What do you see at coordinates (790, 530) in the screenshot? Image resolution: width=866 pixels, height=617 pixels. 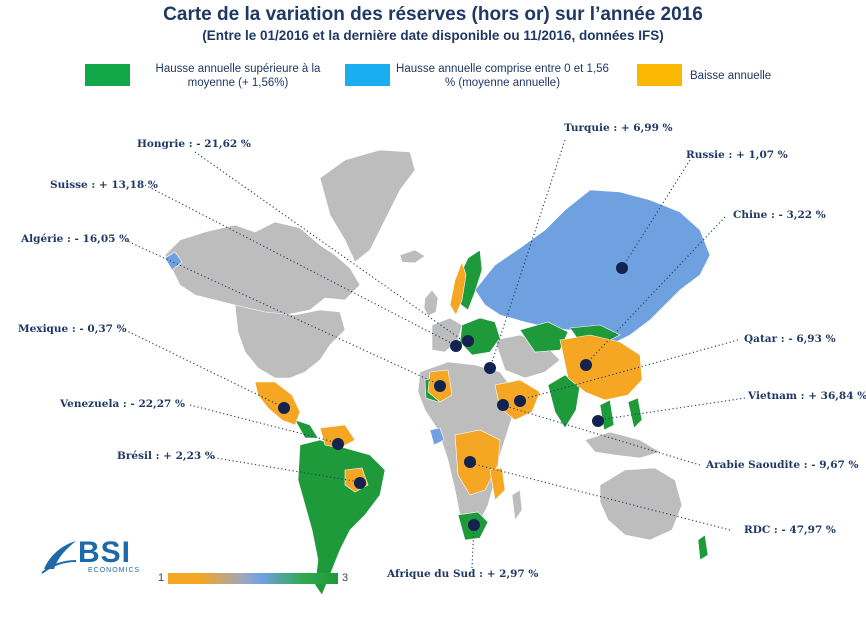 I see `callout-rdc: RDC : - 47,97 %` at bounding box center [790, 530].